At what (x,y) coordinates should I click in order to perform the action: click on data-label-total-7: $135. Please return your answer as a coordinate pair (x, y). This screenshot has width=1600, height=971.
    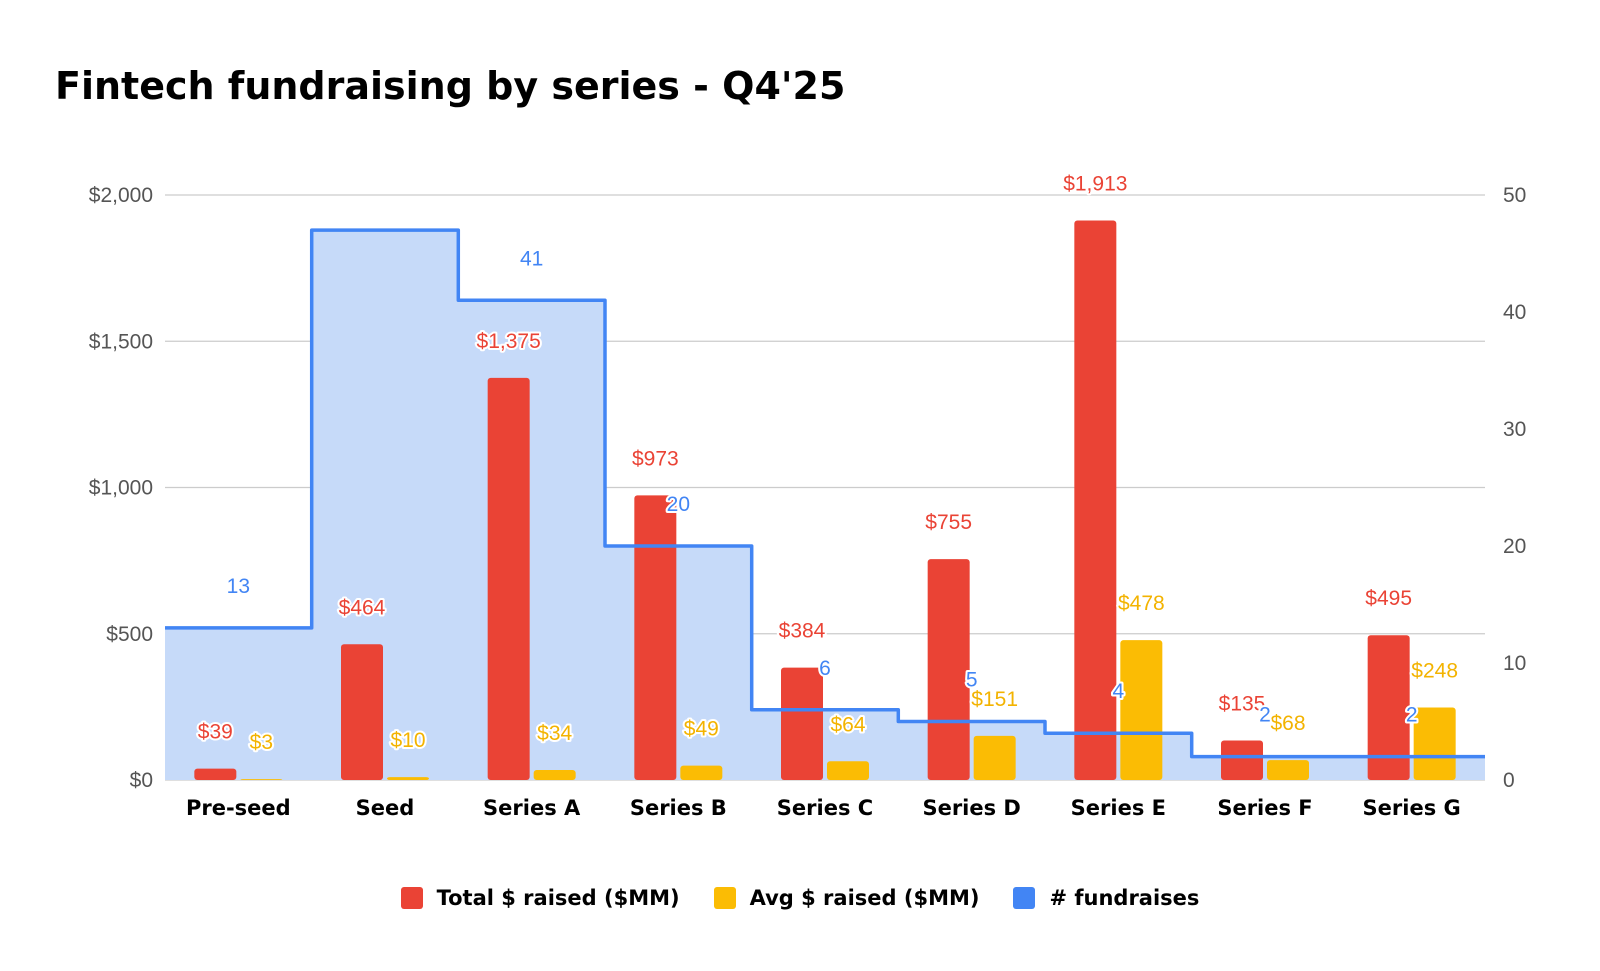
    Looking at the image, I should click on (1242, 704).